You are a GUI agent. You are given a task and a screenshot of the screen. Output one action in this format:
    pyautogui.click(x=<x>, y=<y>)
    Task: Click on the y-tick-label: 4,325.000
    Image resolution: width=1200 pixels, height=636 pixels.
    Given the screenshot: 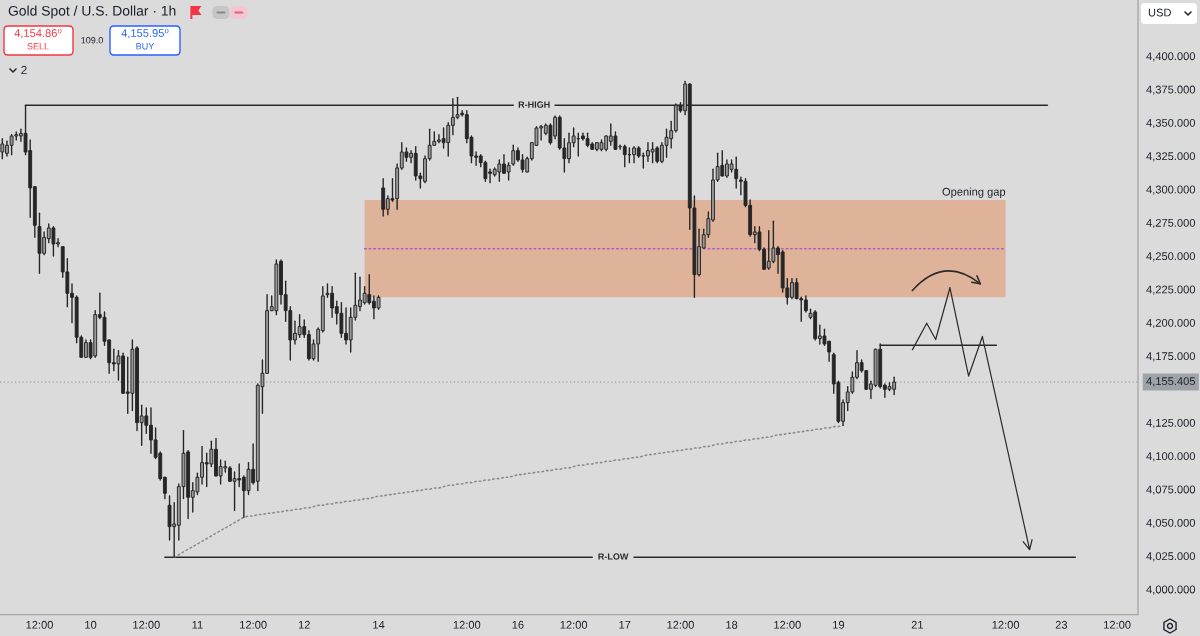 What is the action you would take?
    pyautogui.click(x=1171, y=157)
    